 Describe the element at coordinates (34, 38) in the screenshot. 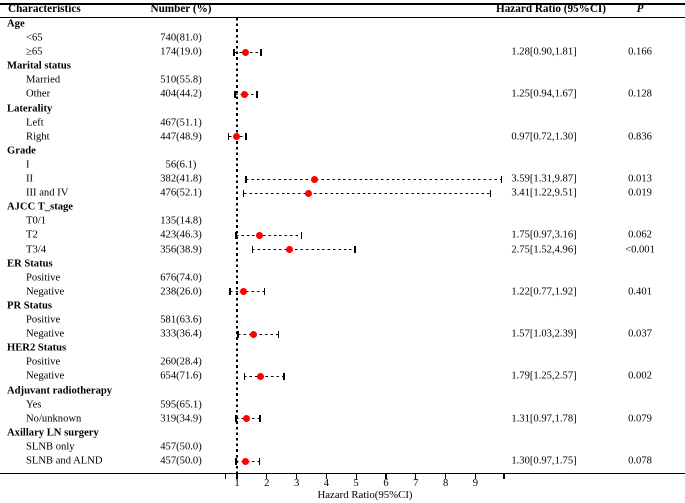

I see `row-label: <65` at that location.